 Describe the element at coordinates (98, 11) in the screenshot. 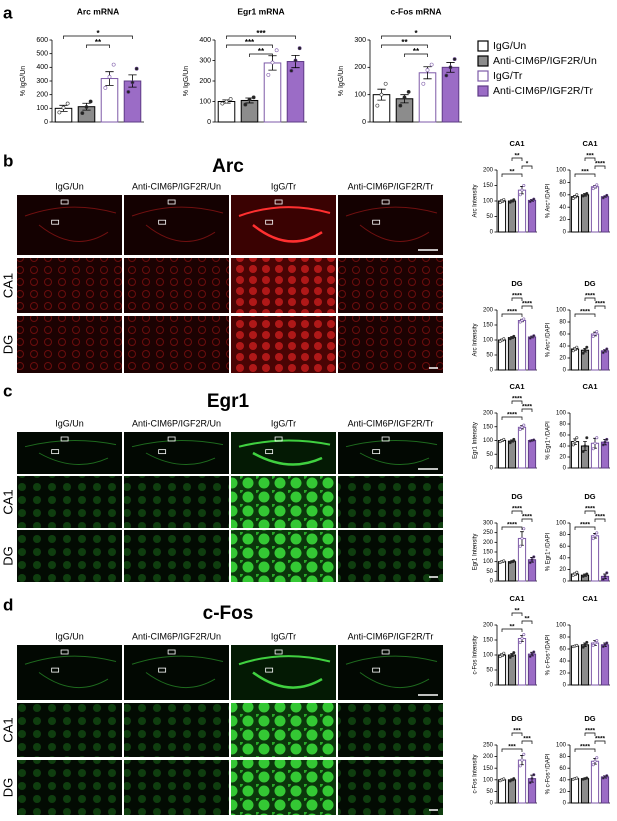

I see `chart-title: Arc mRNA` at that location.